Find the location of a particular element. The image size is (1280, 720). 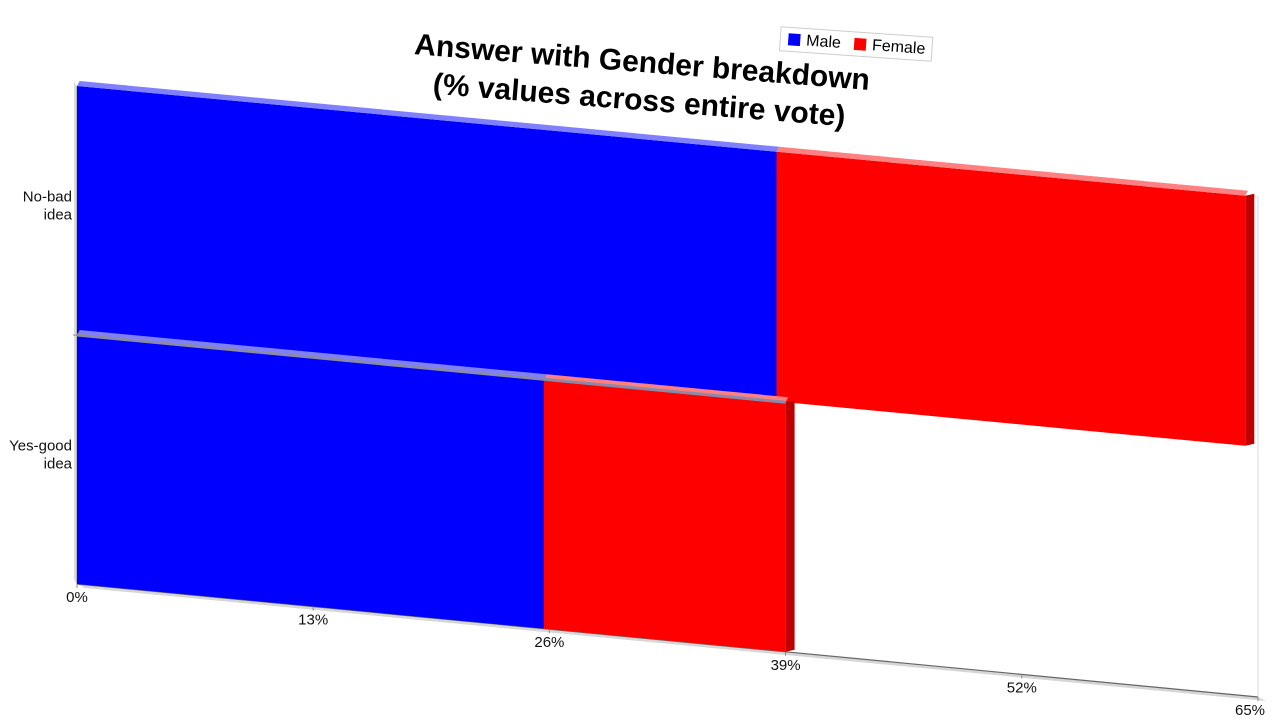

legend-swatch-female is located at coordinates (860, 44).